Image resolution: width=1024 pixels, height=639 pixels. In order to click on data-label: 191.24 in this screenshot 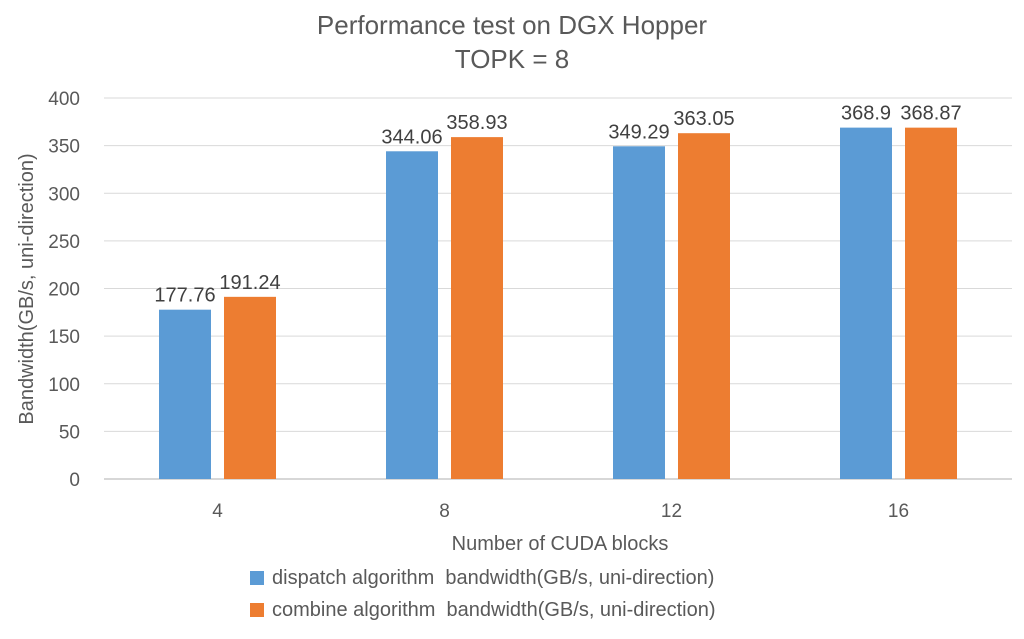, I will do `click(249, 283)`.